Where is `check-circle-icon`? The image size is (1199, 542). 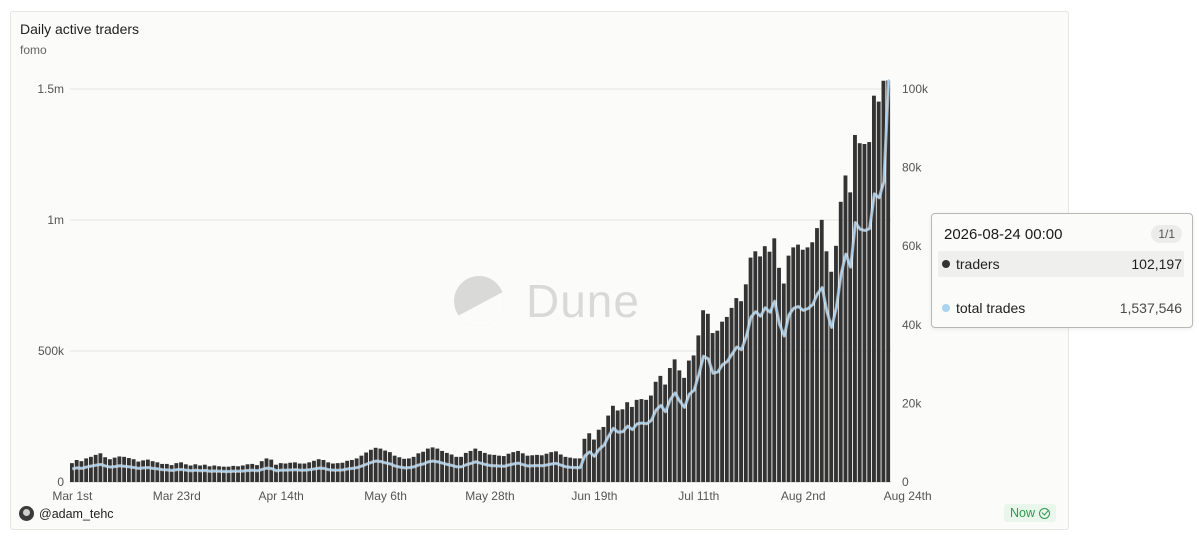 check-circle-icon is located at coordinates (1045, 513).